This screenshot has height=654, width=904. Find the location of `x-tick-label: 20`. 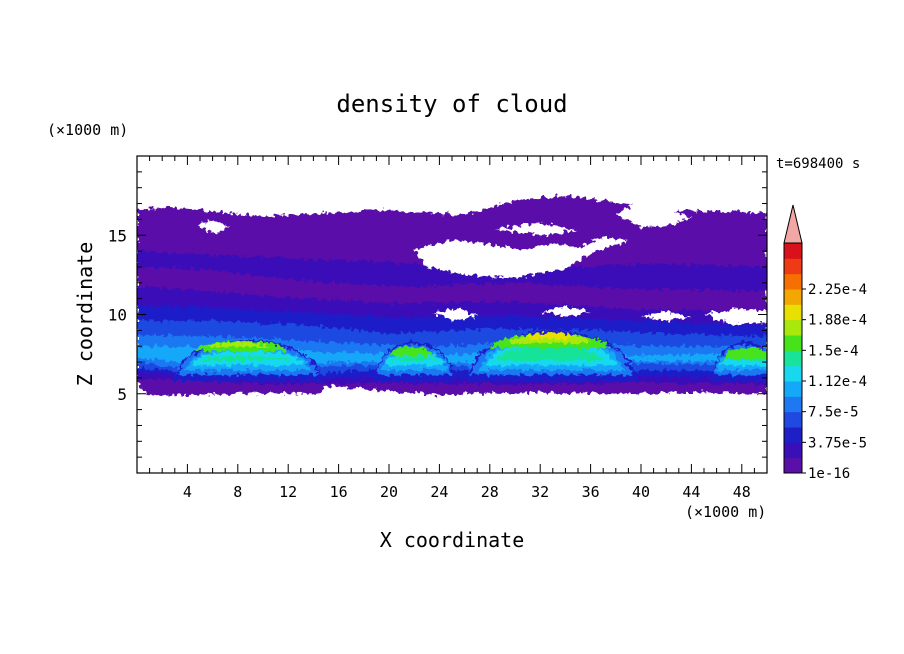

x-tick-label: 20 is located at coordinates (389, 492).